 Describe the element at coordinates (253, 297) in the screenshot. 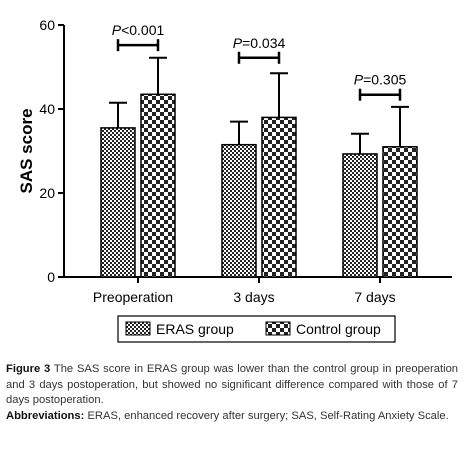

I see `x-tick-label: 3 days` at that location.